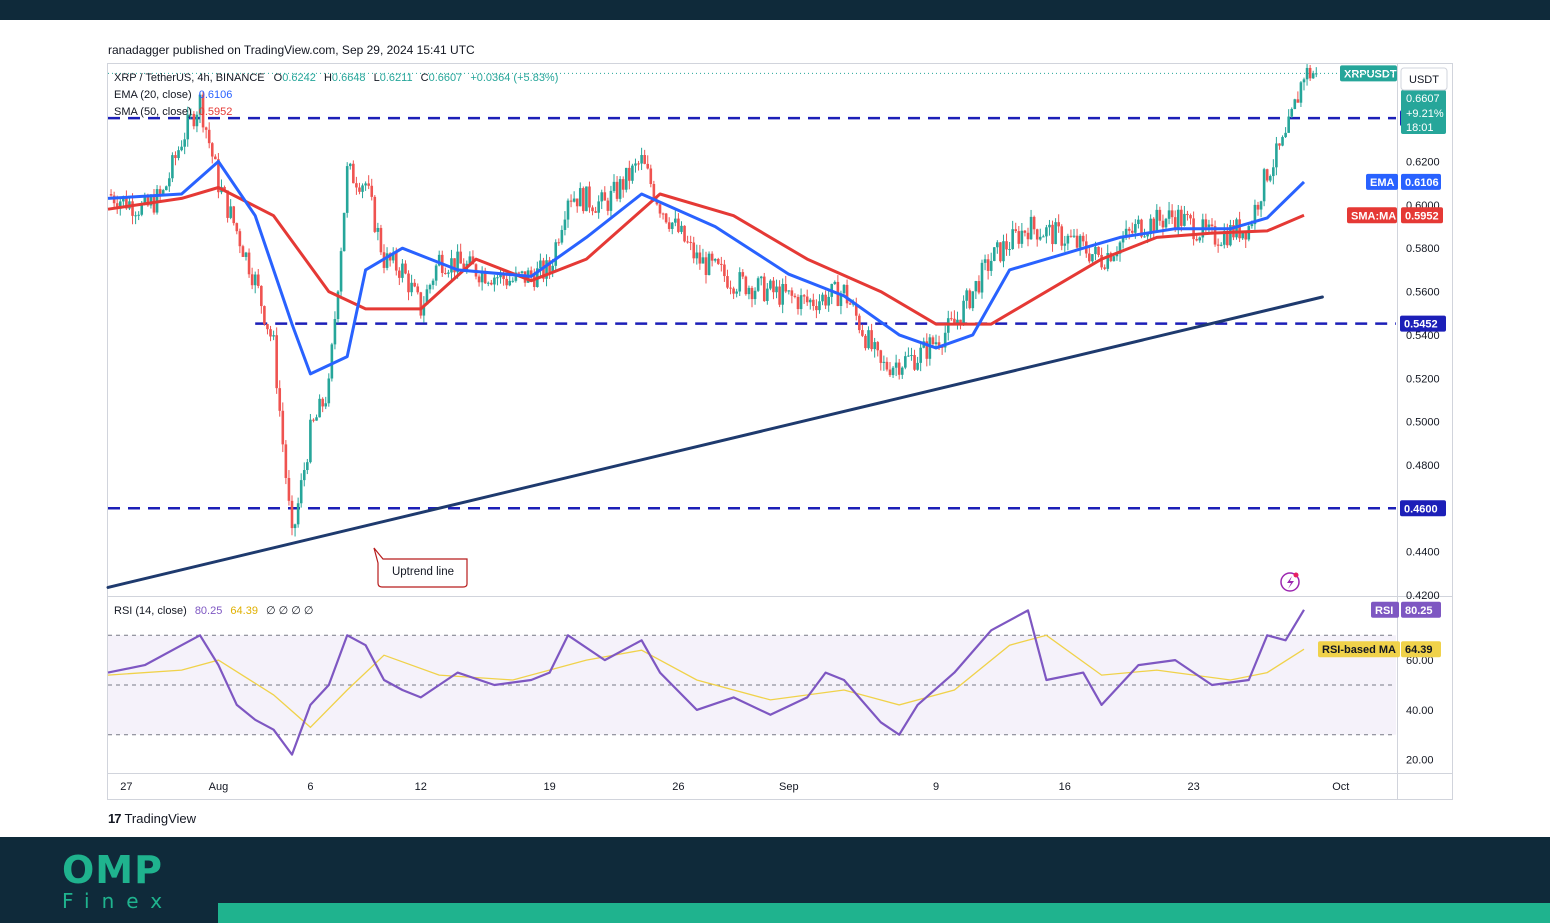  What do you see at coordinates (1423, 293) in the screenshot?
I see `y-tick-label: 0.5600` at bounding box center [1423, 293].